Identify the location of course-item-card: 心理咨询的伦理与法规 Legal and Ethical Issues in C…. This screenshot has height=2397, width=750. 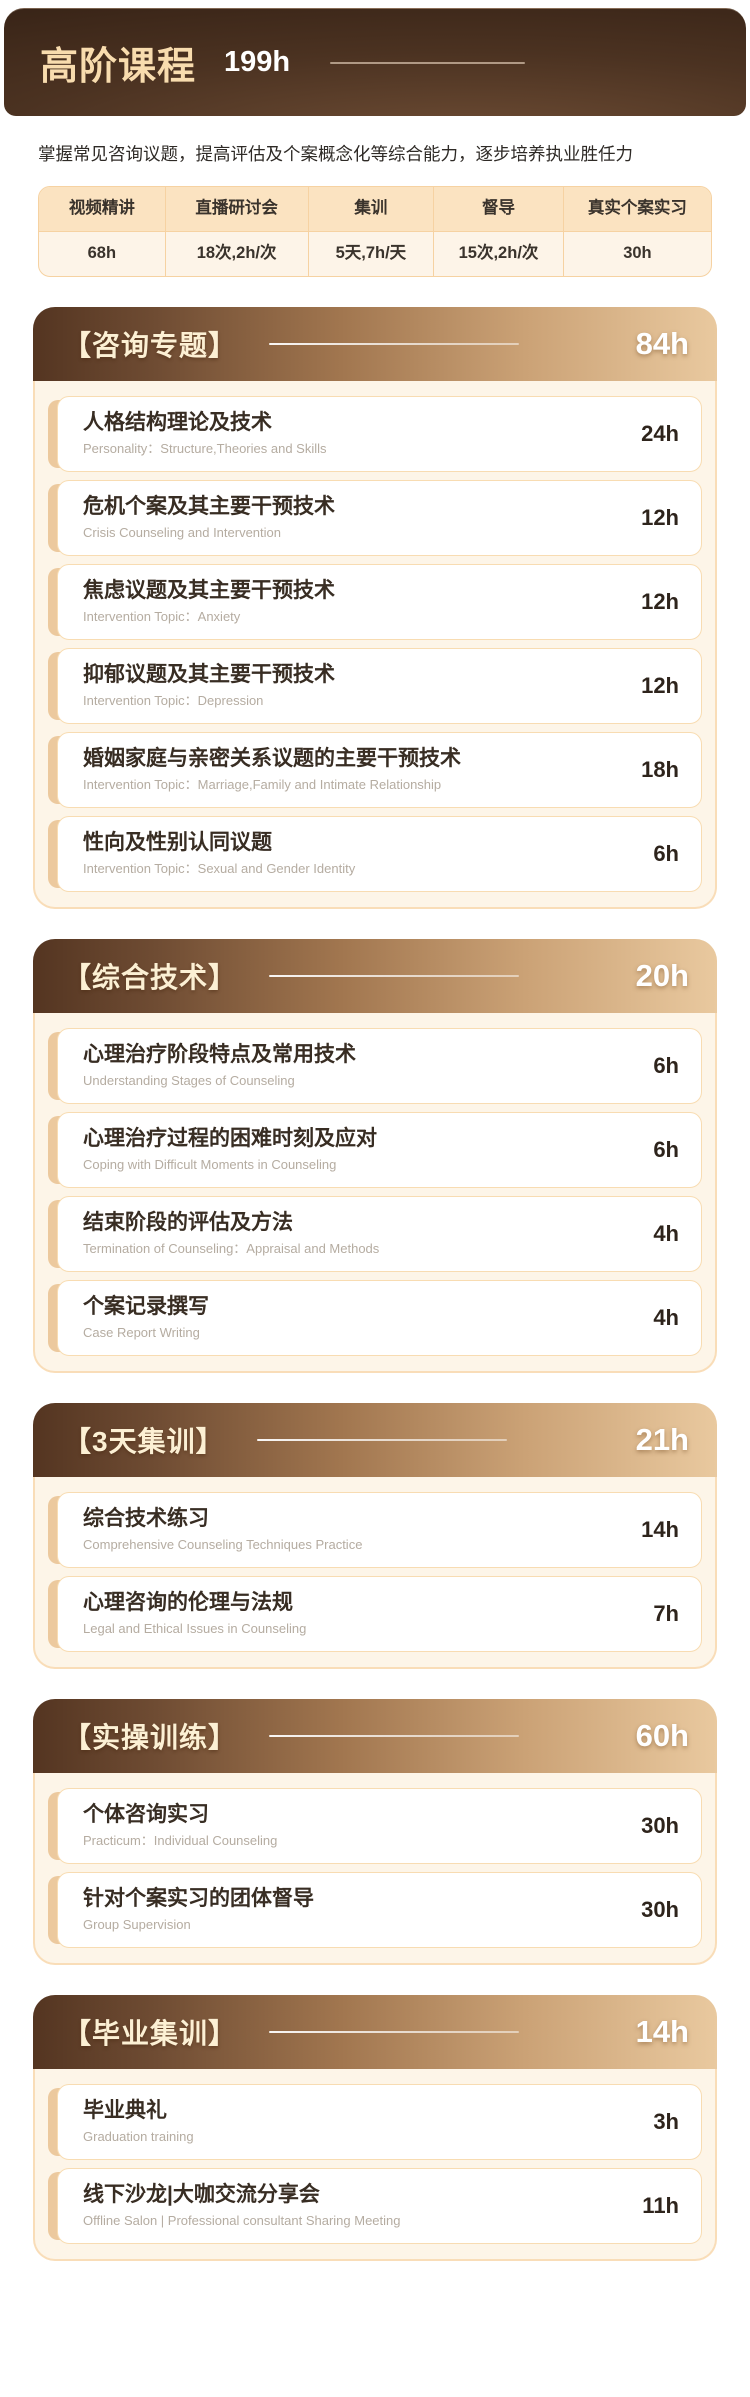
(379, 1613).